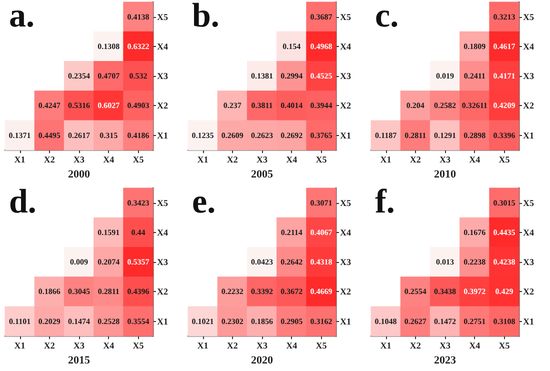 Image resolution: width=550 pixels, height=371 pixels. What do you see at coordinates (138, 17) in the screenshot?
I see `data-label: 0.4138` at bounding box center [138, 17].